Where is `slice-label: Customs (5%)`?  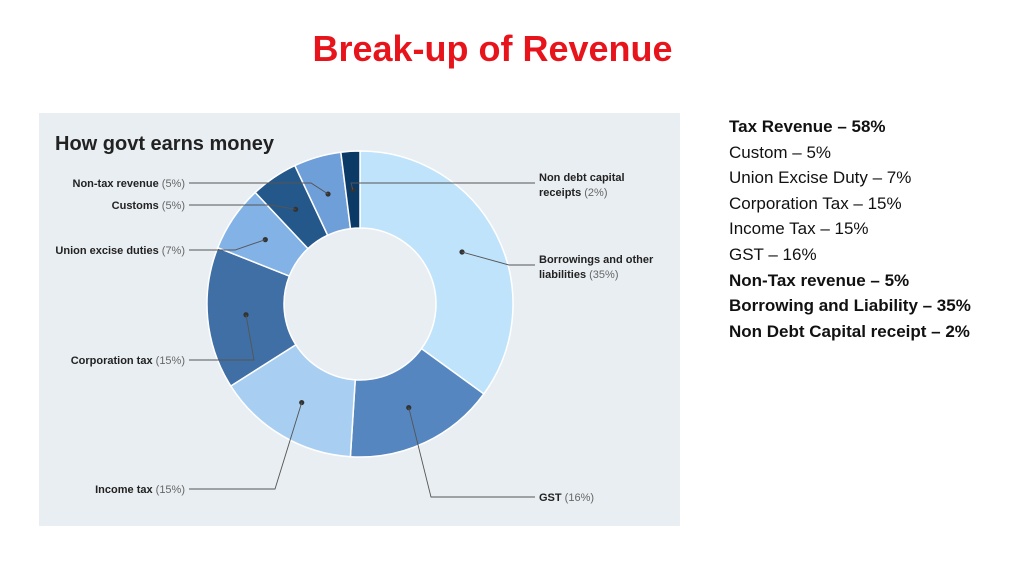
slice-label: Customs (5%) is located at coordinates (148, 206).